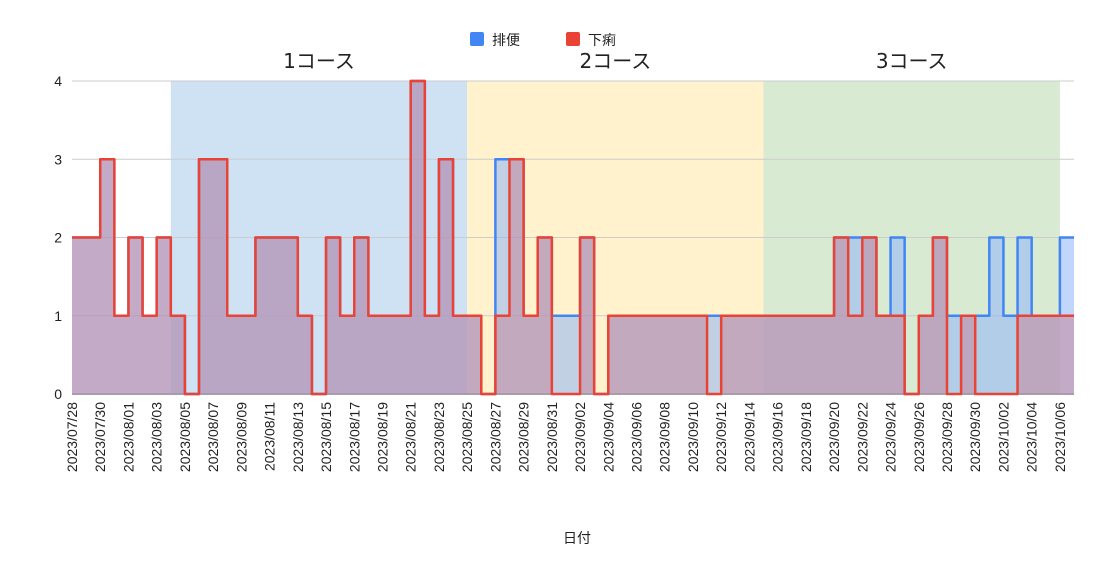 This screenshot has width=1104, height=579. What do you see at coordinates (947, 437) in the screenshot?
I see `x-tick-label: 2023/09/28` at bounding box center [947, 437].